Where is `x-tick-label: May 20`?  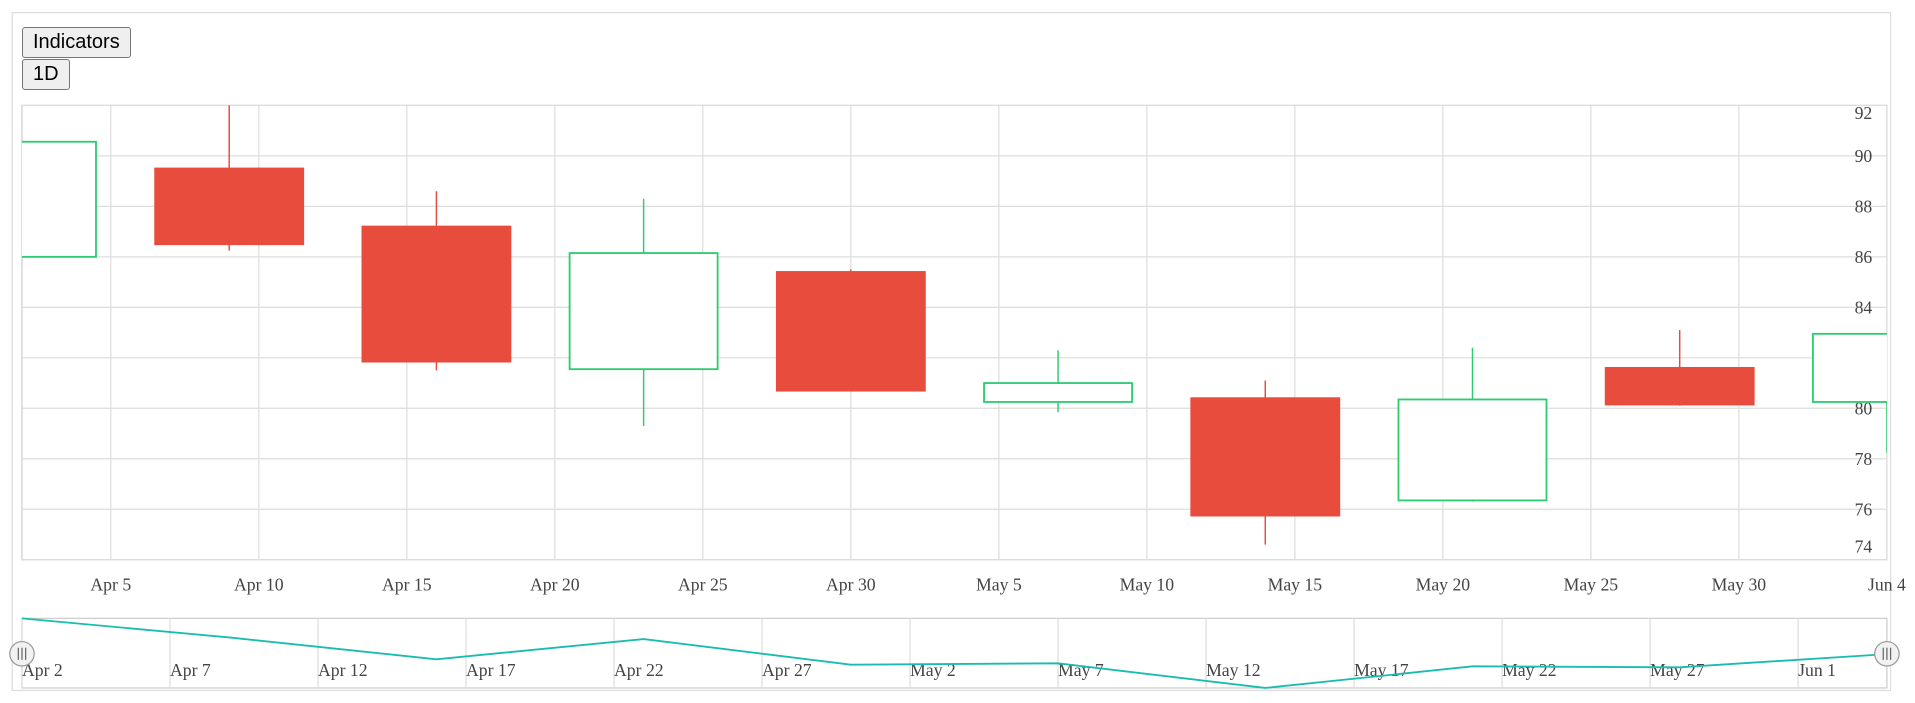
x-tick-label: May 20 is located at coordinates (1443, 584).